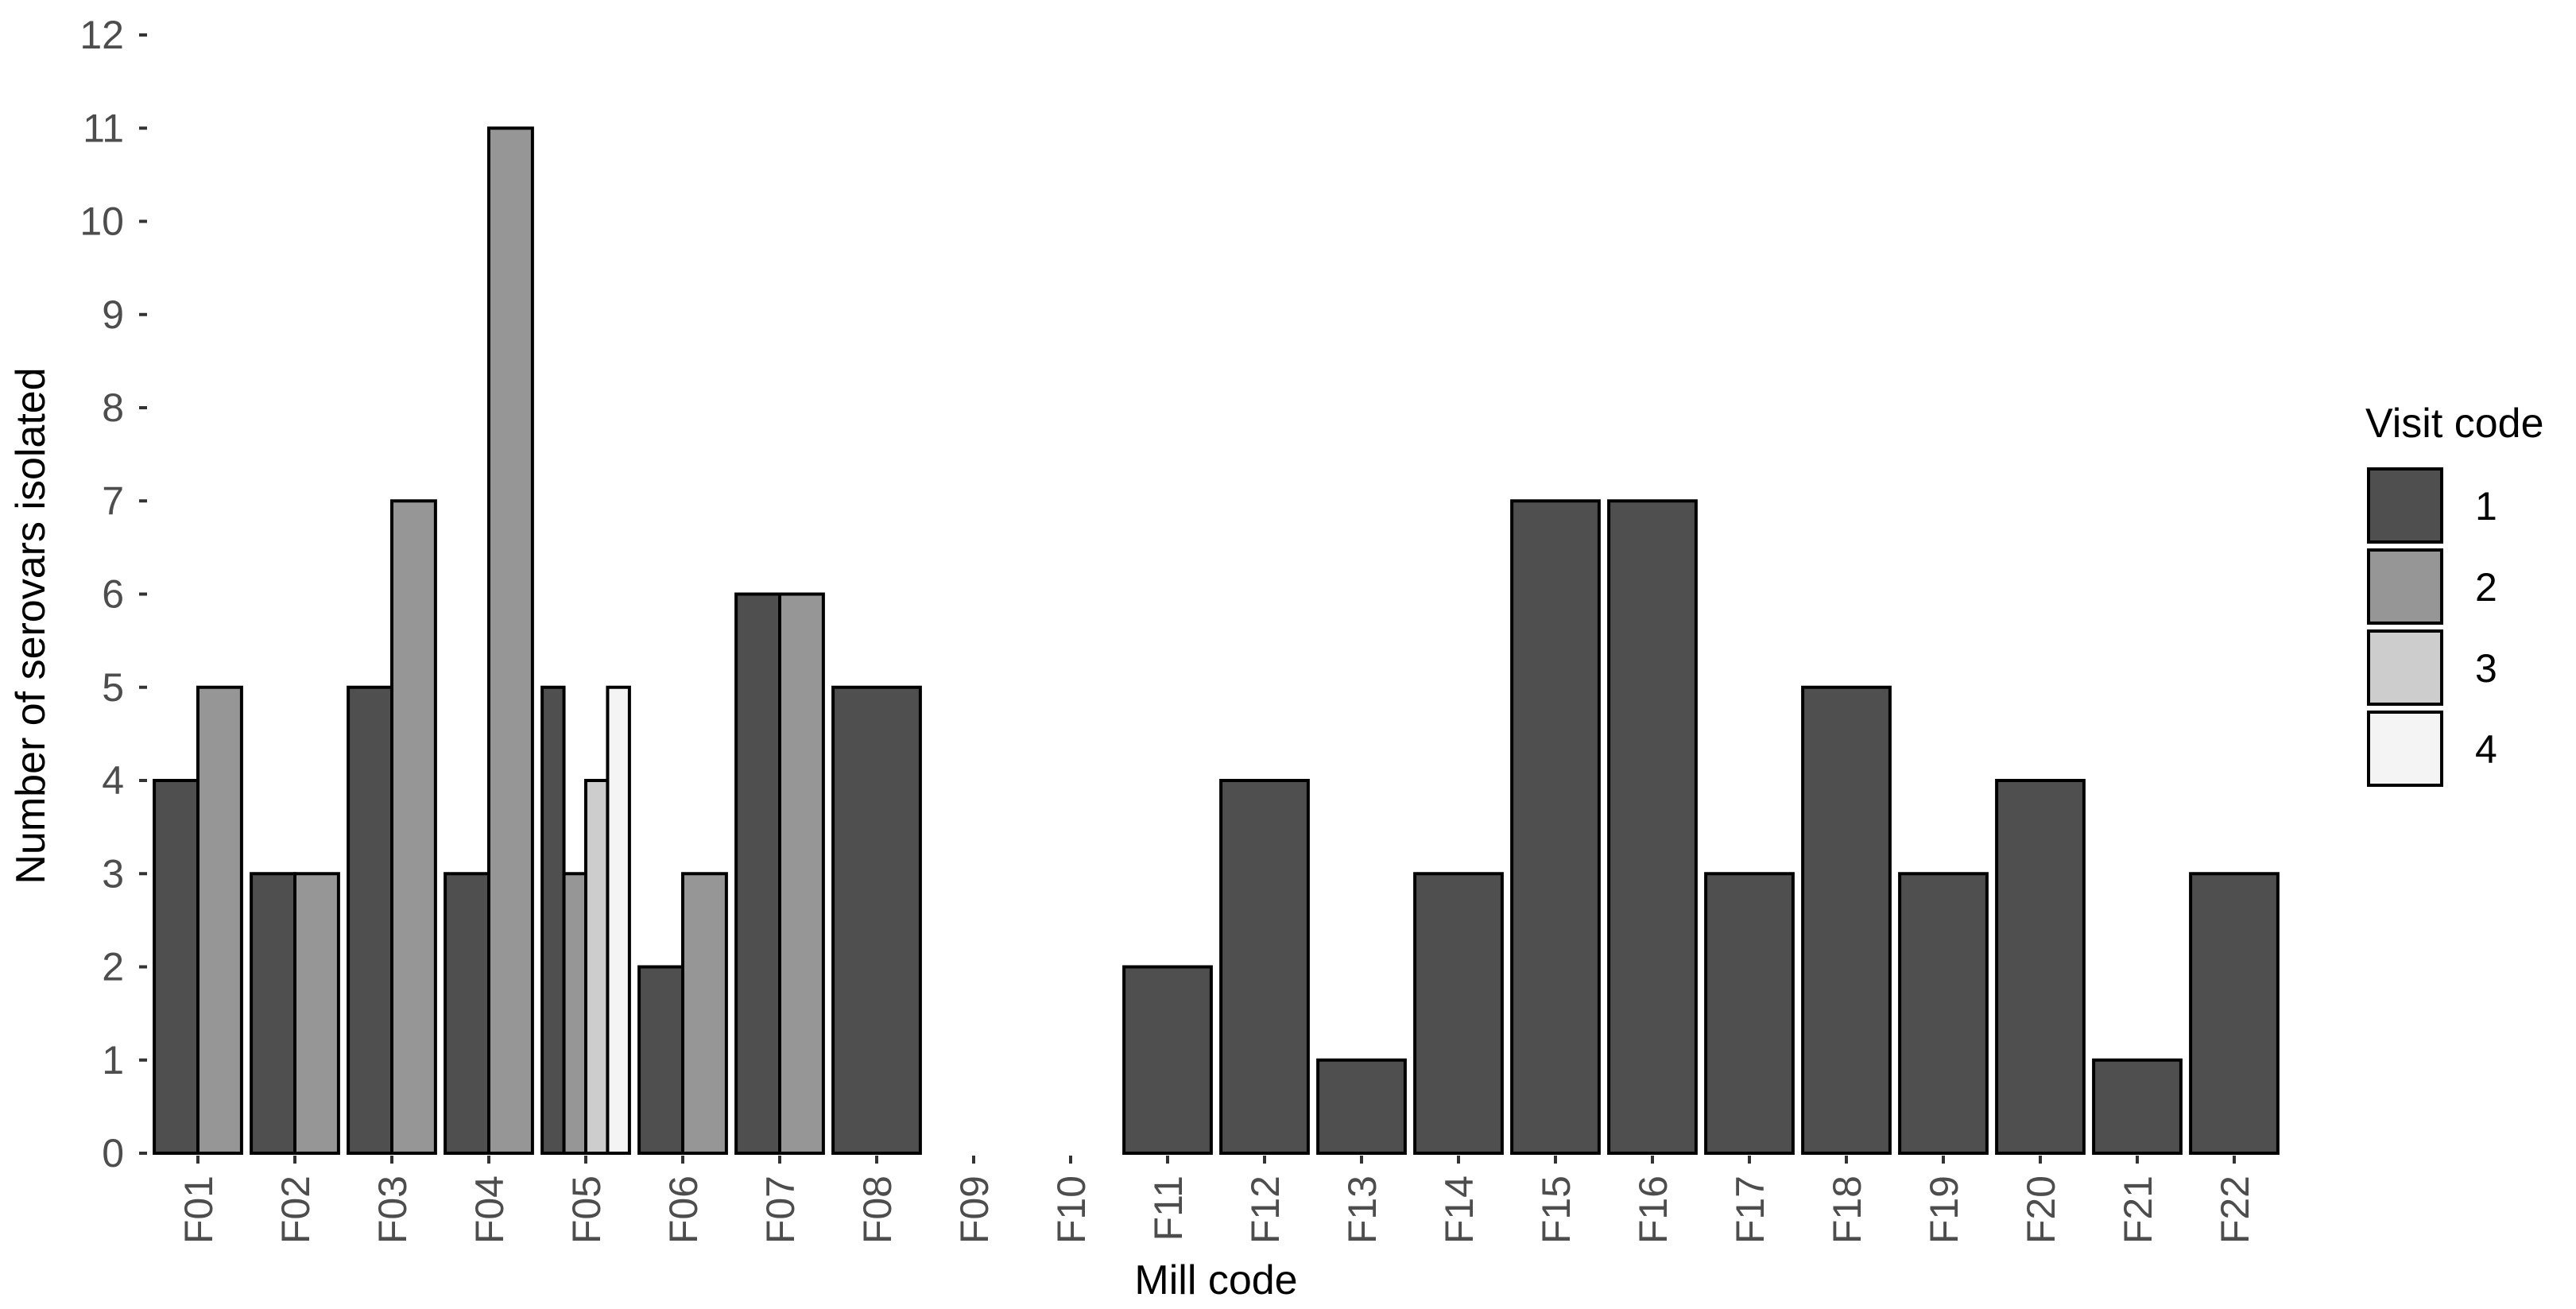 The width and height of the screenshot is (2576, 1309). Describe the element at coordinates (683, 1209) in the screenshot. I see `x-tick-label: F06` at that location.